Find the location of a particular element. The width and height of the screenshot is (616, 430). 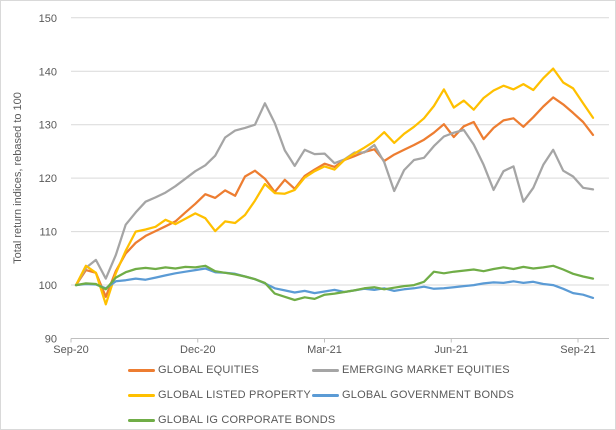

series-line-global-ig-corporate-bonds is located at coordinates (334, 283).